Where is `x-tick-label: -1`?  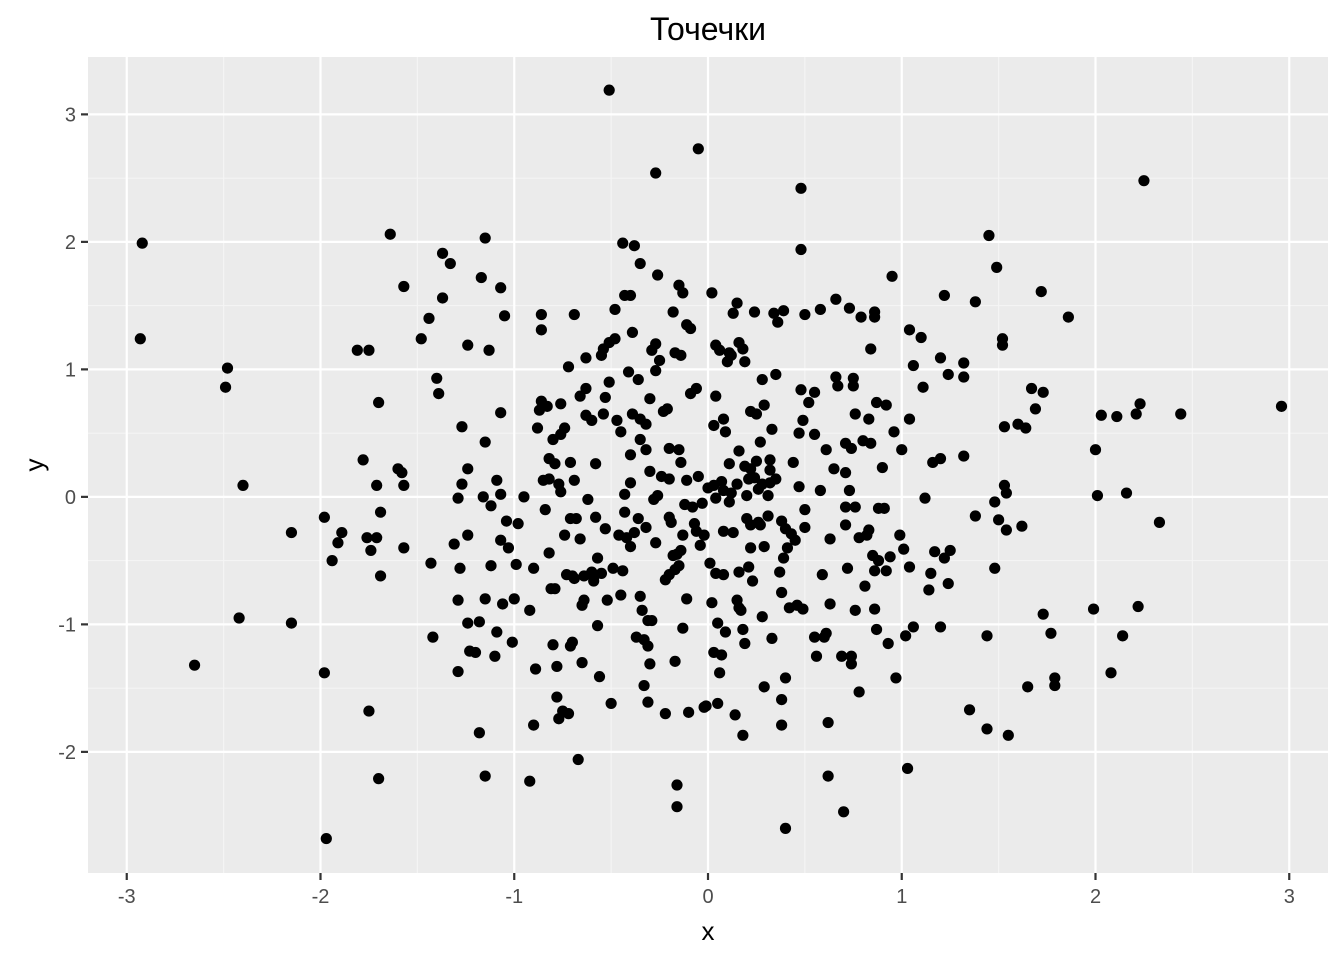 x-tick-label: -1 is located at coordinates (514, 897).